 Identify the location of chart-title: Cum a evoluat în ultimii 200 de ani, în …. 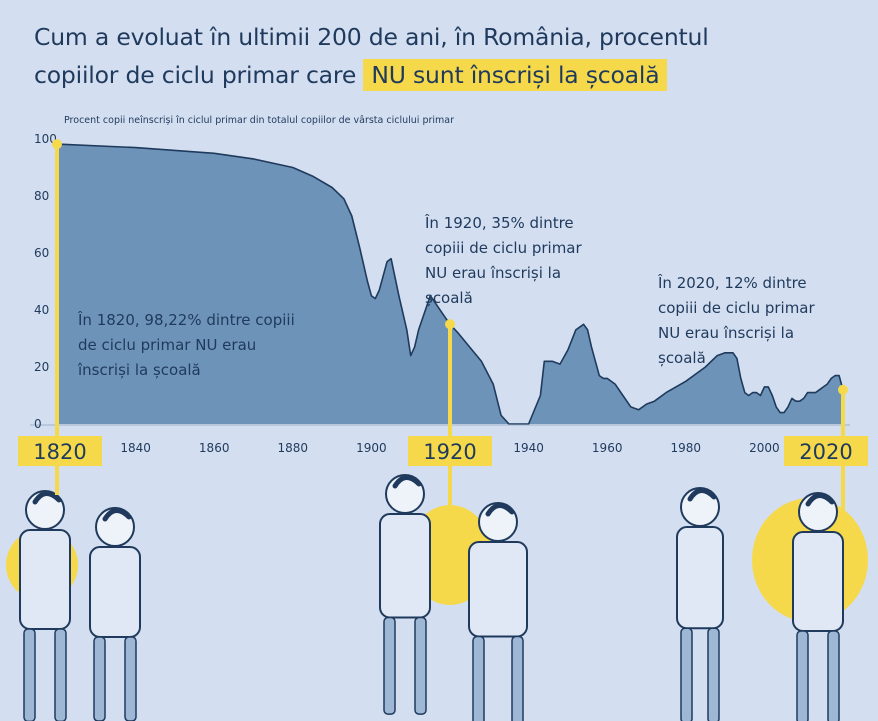
(449, 56).